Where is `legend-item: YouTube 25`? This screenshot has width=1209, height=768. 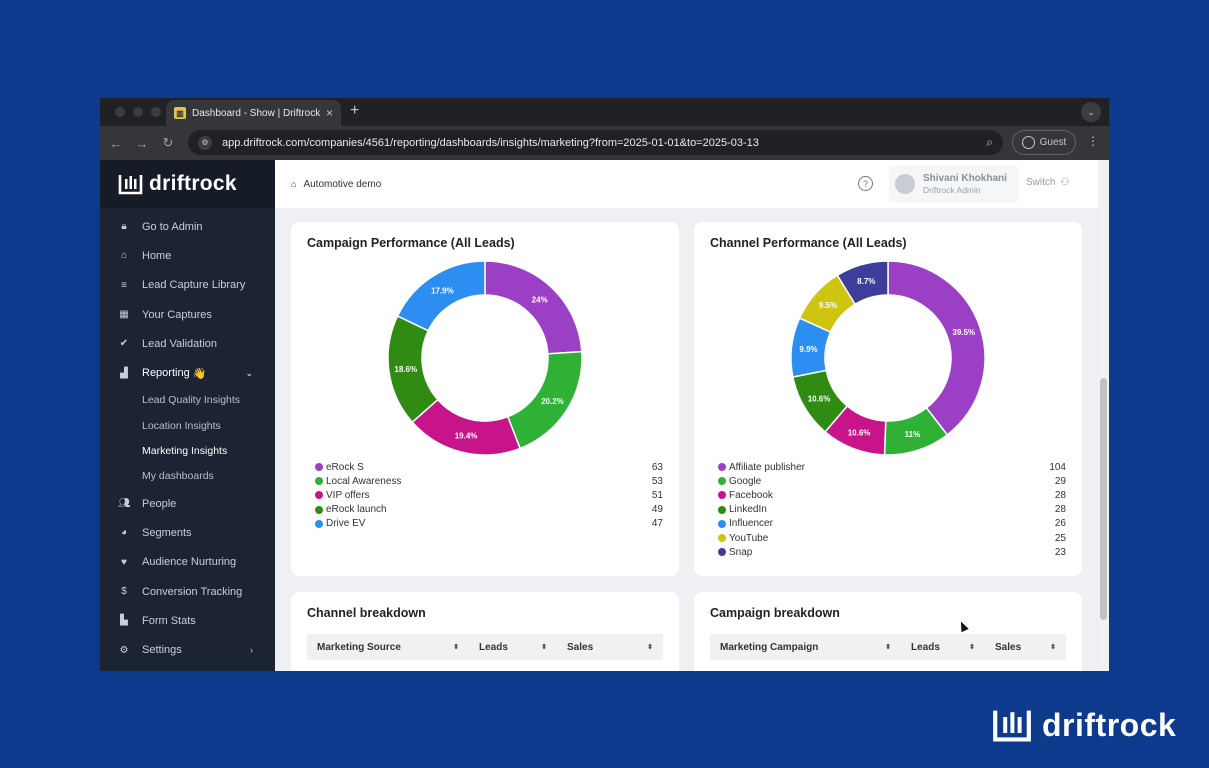
legend-item: YouTube 25 is located at coordinates (892, 538).